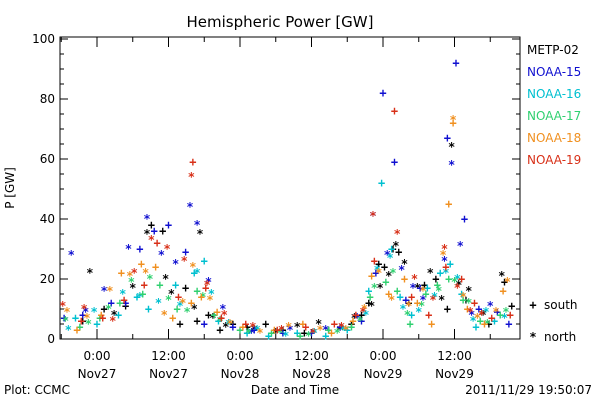 The height and width of the screenshot is (400, 600). What do you see at coordinates (560, 337) in the screenshot?
I see `marker-legend-label: north` at bounding box center [560, 337].